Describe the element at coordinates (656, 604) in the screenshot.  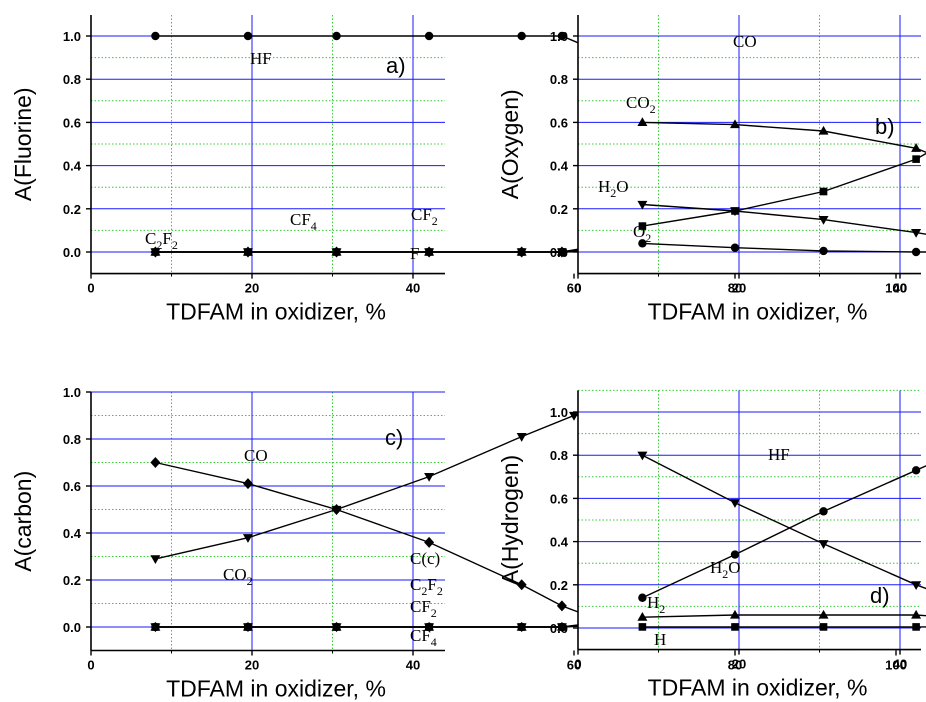
I see `series-annotation: H2` at that location.